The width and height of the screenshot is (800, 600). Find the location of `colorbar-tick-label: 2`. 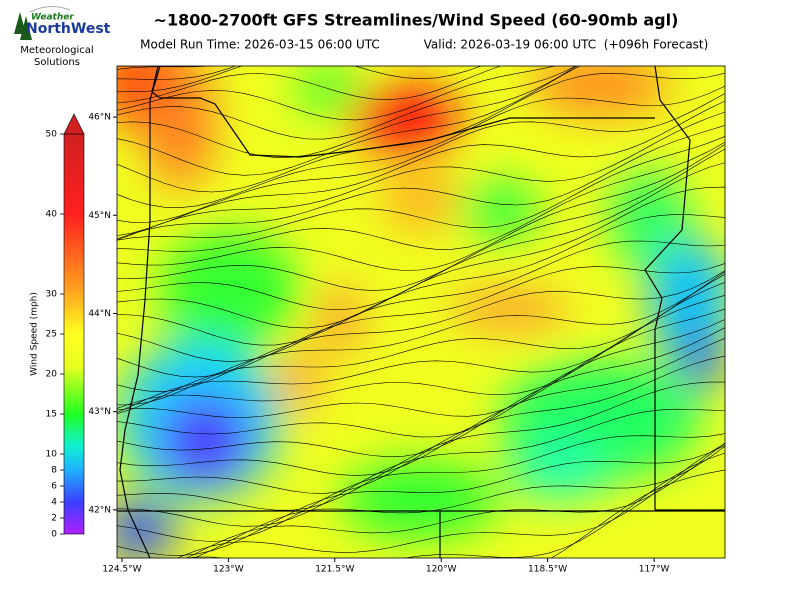

colorbar-tick-label: 2 is located at coordinates (54, 519).